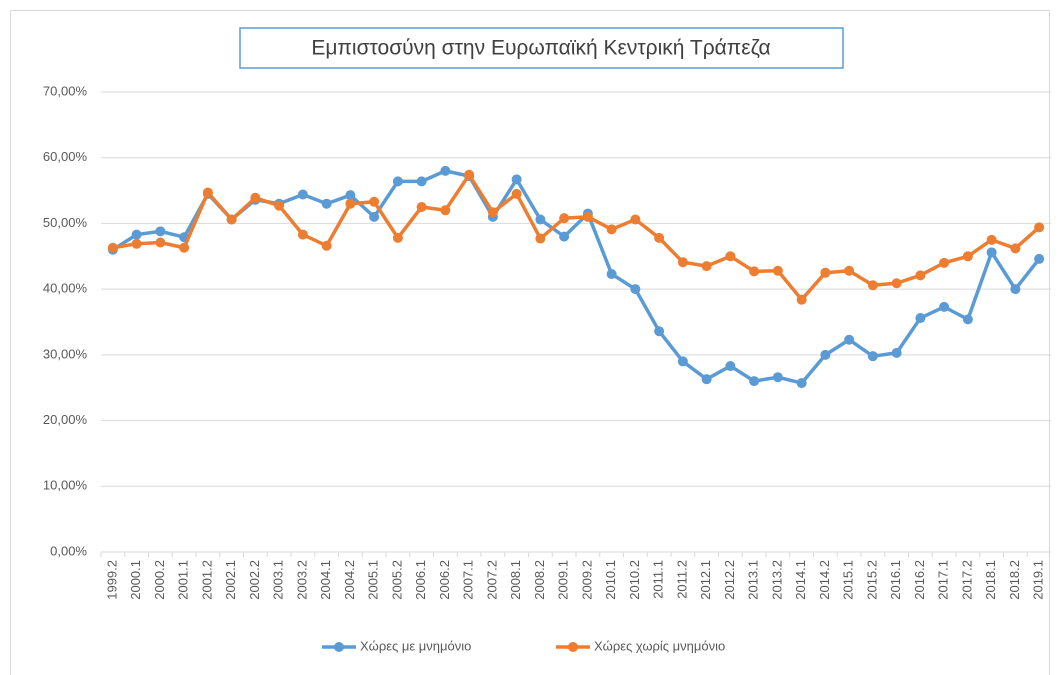 This screenshot has width=1060, height=675. Describe the element at coordinates (206, 580) in the screenshot. I see `x-tick-label: 2001.2` at that location.